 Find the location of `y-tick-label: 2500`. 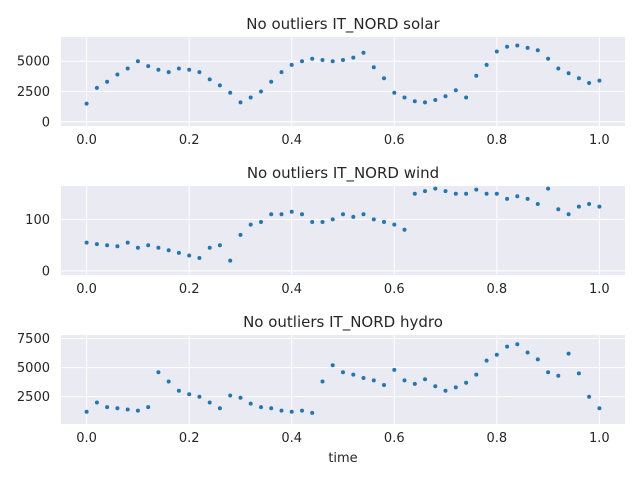

y-tick-label: 2500 is located at coordinates (33, 397).